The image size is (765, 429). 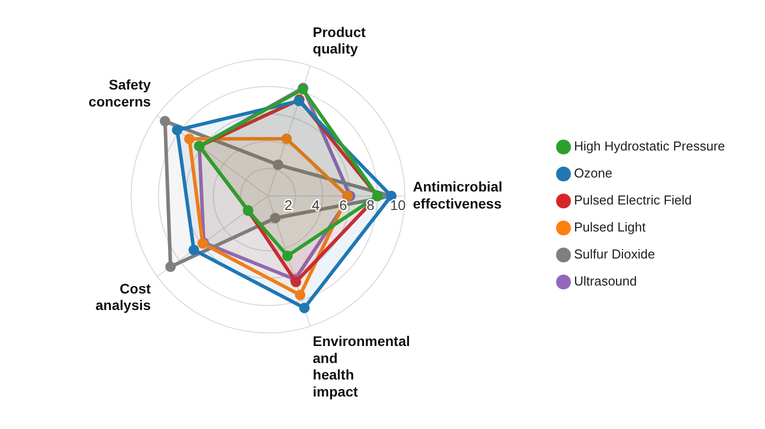 I want to click on spoke-label: Cost analysis, so click(x=124, y=297).